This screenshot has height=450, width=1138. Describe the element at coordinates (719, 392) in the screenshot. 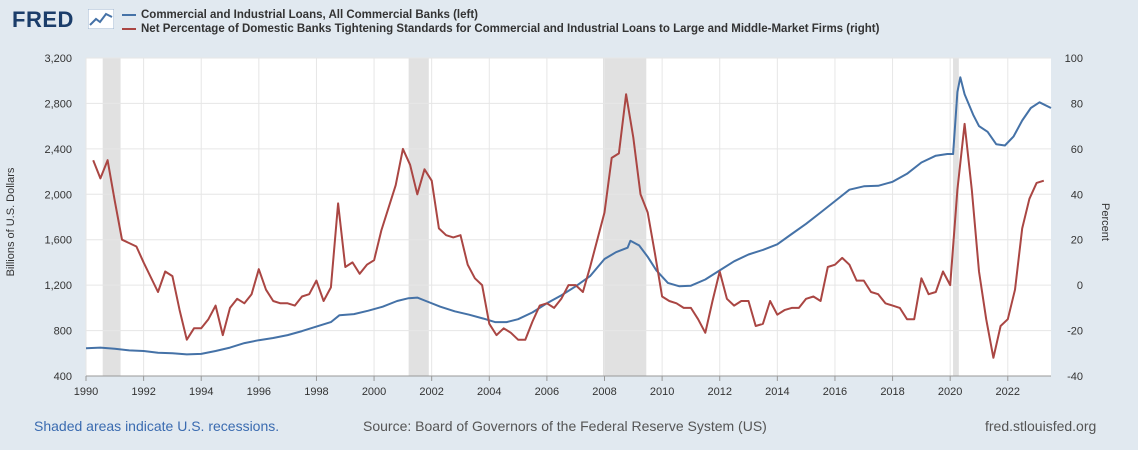

I see `x-tick-label: 2012` at that location.